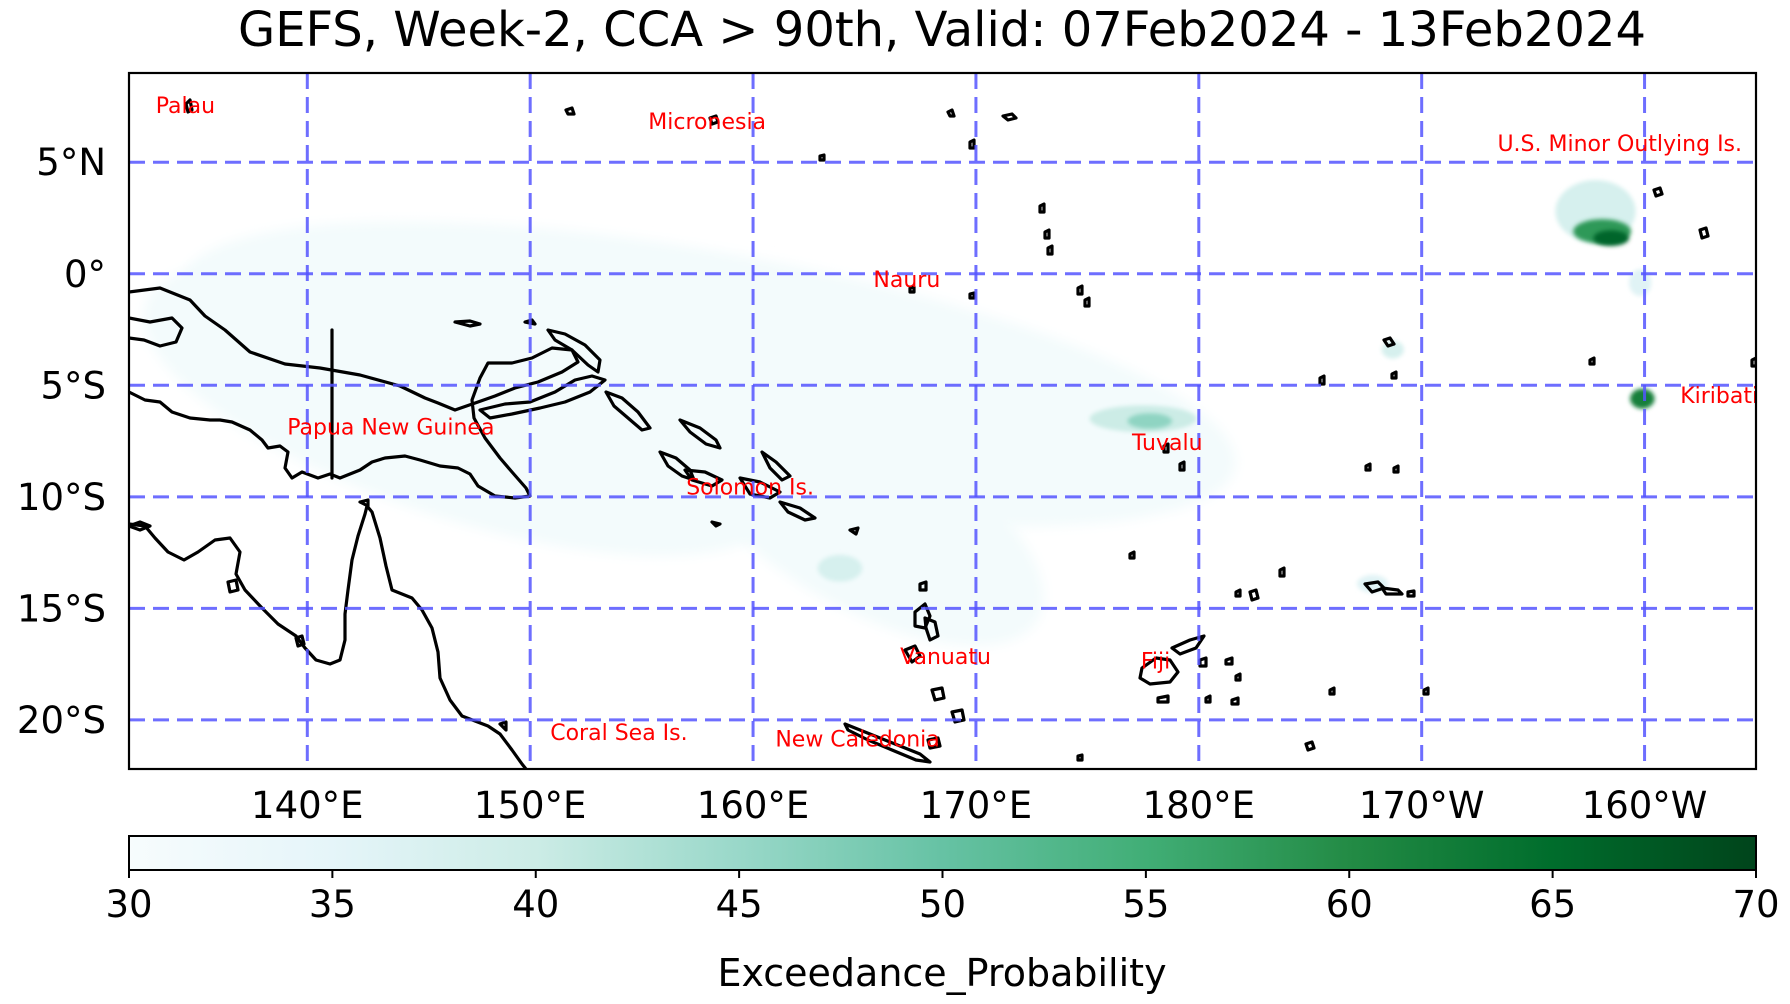  What do you see at coordinates (1282, 572) in the screenshot?
I see `coastline-wallis-b` at bounding box center [1282, 572].